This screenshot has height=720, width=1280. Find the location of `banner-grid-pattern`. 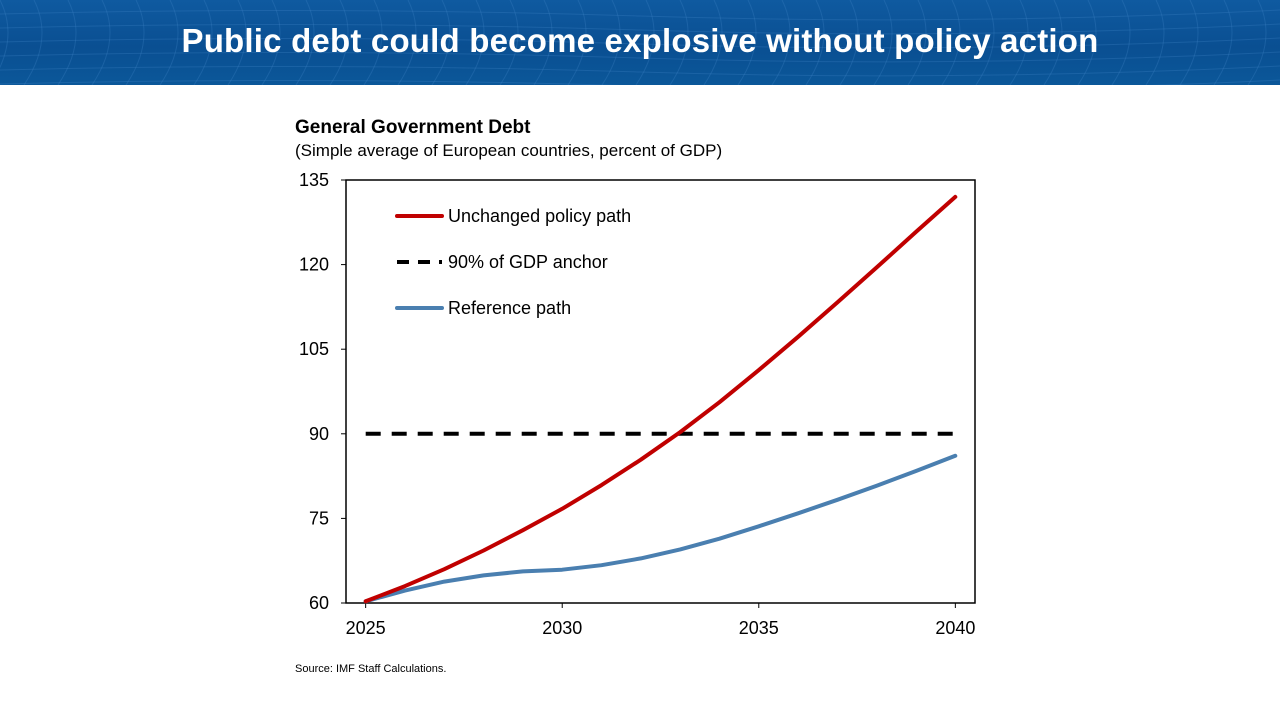

banner-grid-pattern is located at coordinates (640, 42).